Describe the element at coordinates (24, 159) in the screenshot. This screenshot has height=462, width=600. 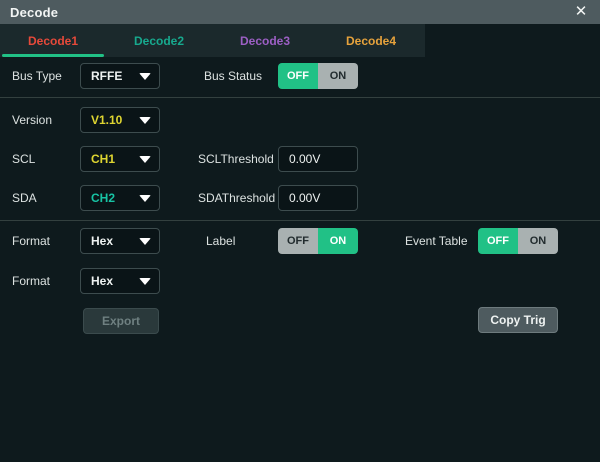
I see `scl-label: SCL` at that location.